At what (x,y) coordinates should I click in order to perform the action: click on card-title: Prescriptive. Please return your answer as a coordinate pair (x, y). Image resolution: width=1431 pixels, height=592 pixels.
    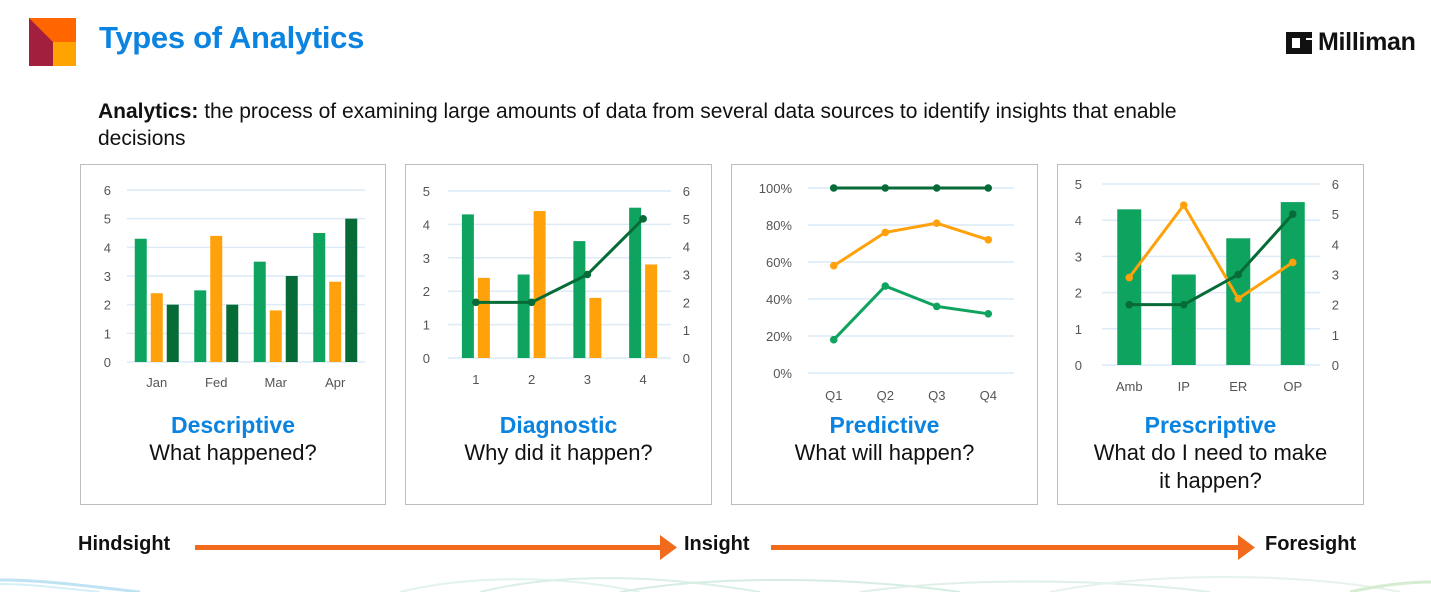
    Looking at the image, I should click on (1210, 425).